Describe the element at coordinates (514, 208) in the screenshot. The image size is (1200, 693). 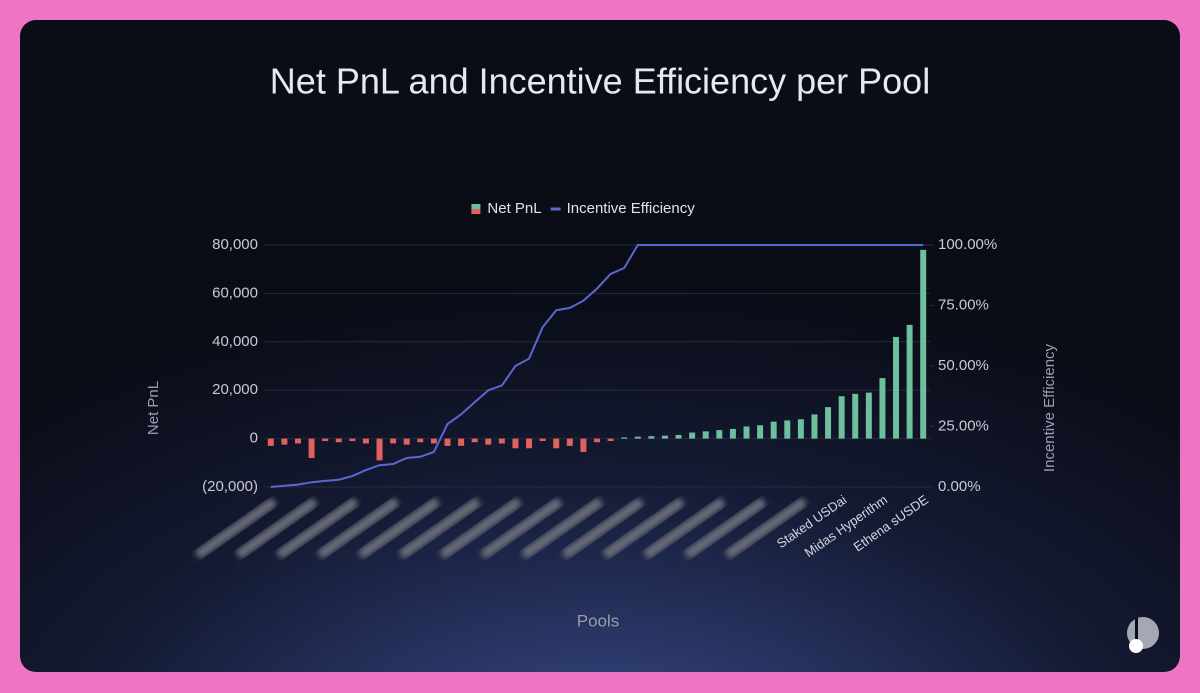
I see `legend-label: Net PnL` at that location.